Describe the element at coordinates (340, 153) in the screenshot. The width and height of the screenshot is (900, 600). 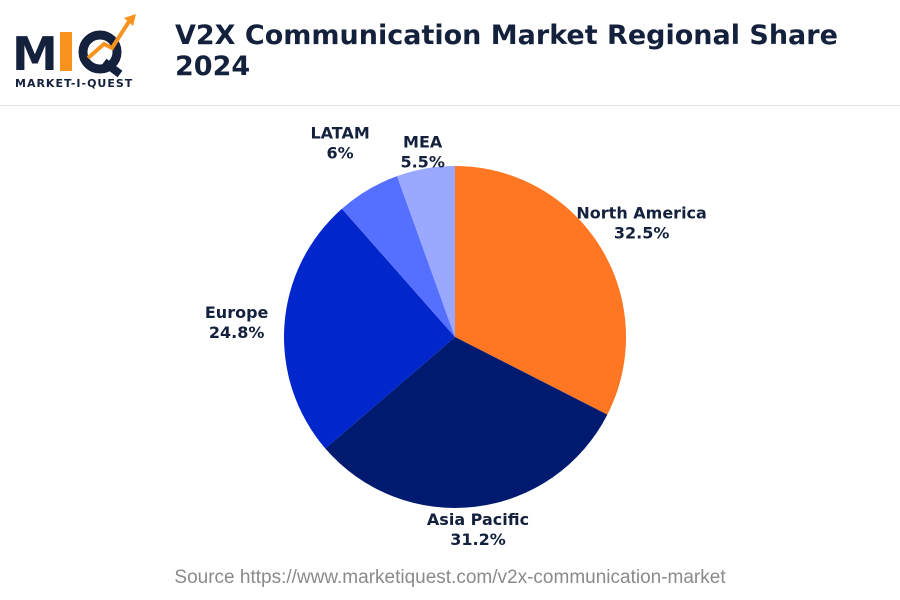
I see `slice-value: 6%` at that location.